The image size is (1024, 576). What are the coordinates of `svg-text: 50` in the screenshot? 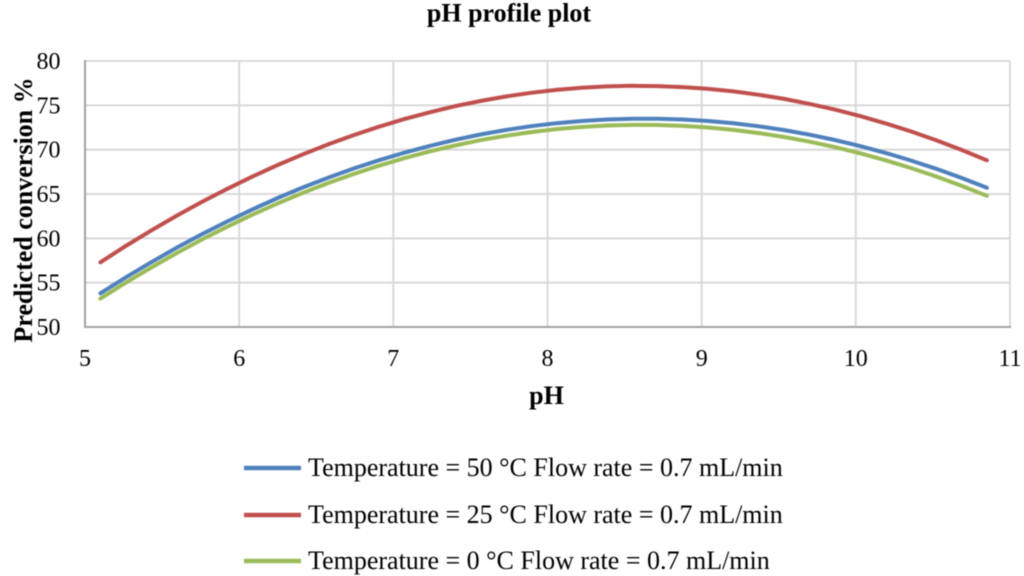 It's located at (49, 328).